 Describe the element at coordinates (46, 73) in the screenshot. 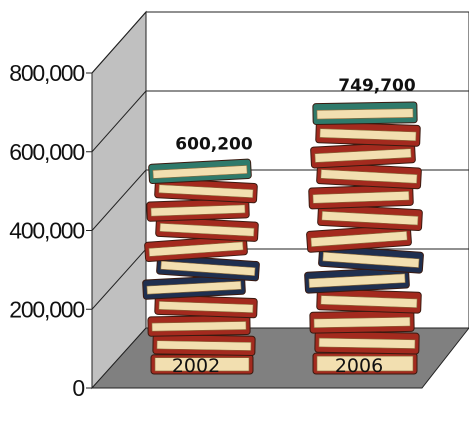

I see `y-tick-label: 800,000` at that location.